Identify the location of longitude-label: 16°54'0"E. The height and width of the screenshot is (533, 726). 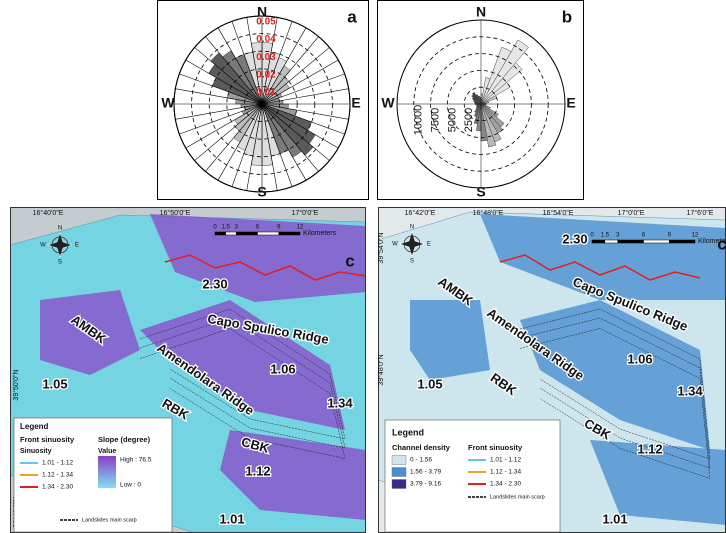
(558, 213).